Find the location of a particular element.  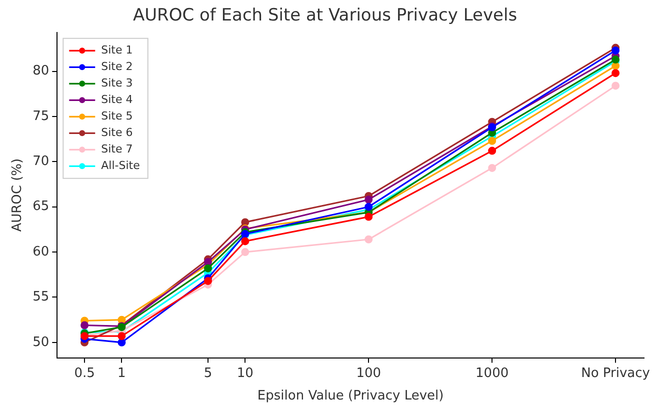

legend-label: Site 2 is located at coordinates (117, 67).